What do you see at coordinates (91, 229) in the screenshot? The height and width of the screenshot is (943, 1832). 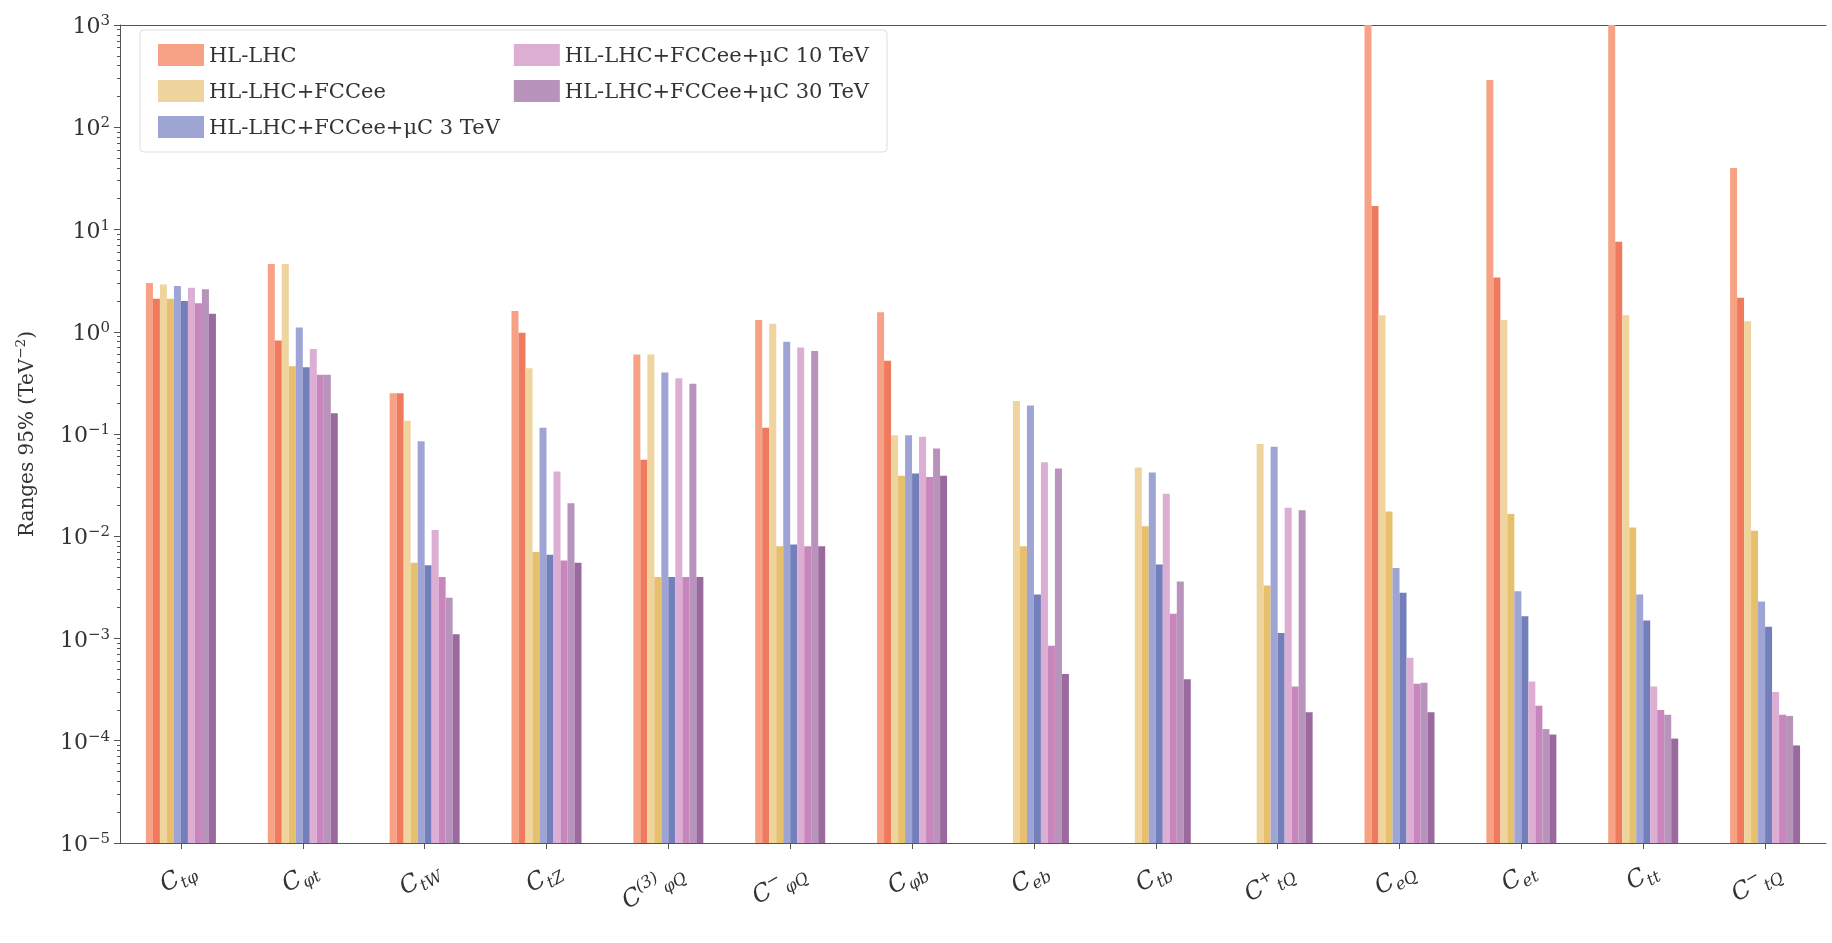 I see `y-tick-label: 10$^{1}$` at bounding box center [91, 229].